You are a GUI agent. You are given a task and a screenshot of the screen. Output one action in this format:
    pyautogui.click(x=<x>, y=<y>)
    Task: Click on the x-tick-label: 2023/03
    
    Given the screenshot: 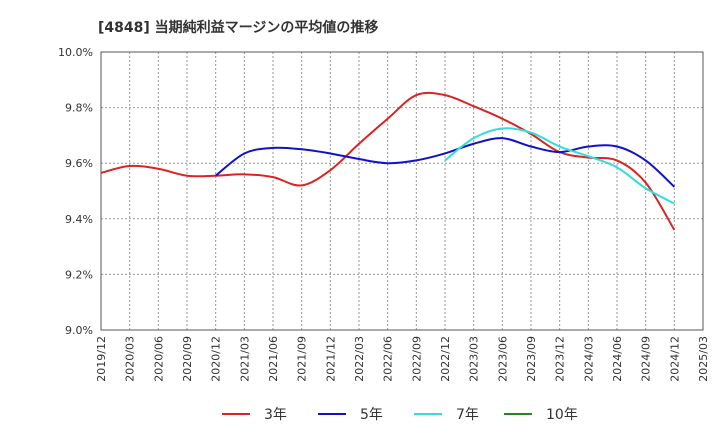 What is the action you would take?
    pyautogui.click(x=474, y=359)
    